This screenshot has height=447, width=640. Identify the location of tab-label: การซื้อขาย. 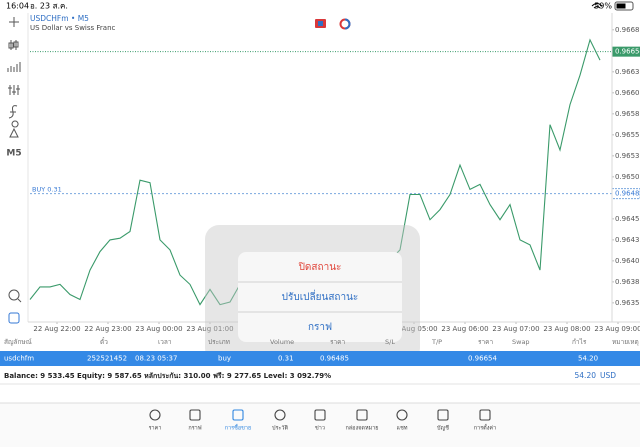
(238, 428).